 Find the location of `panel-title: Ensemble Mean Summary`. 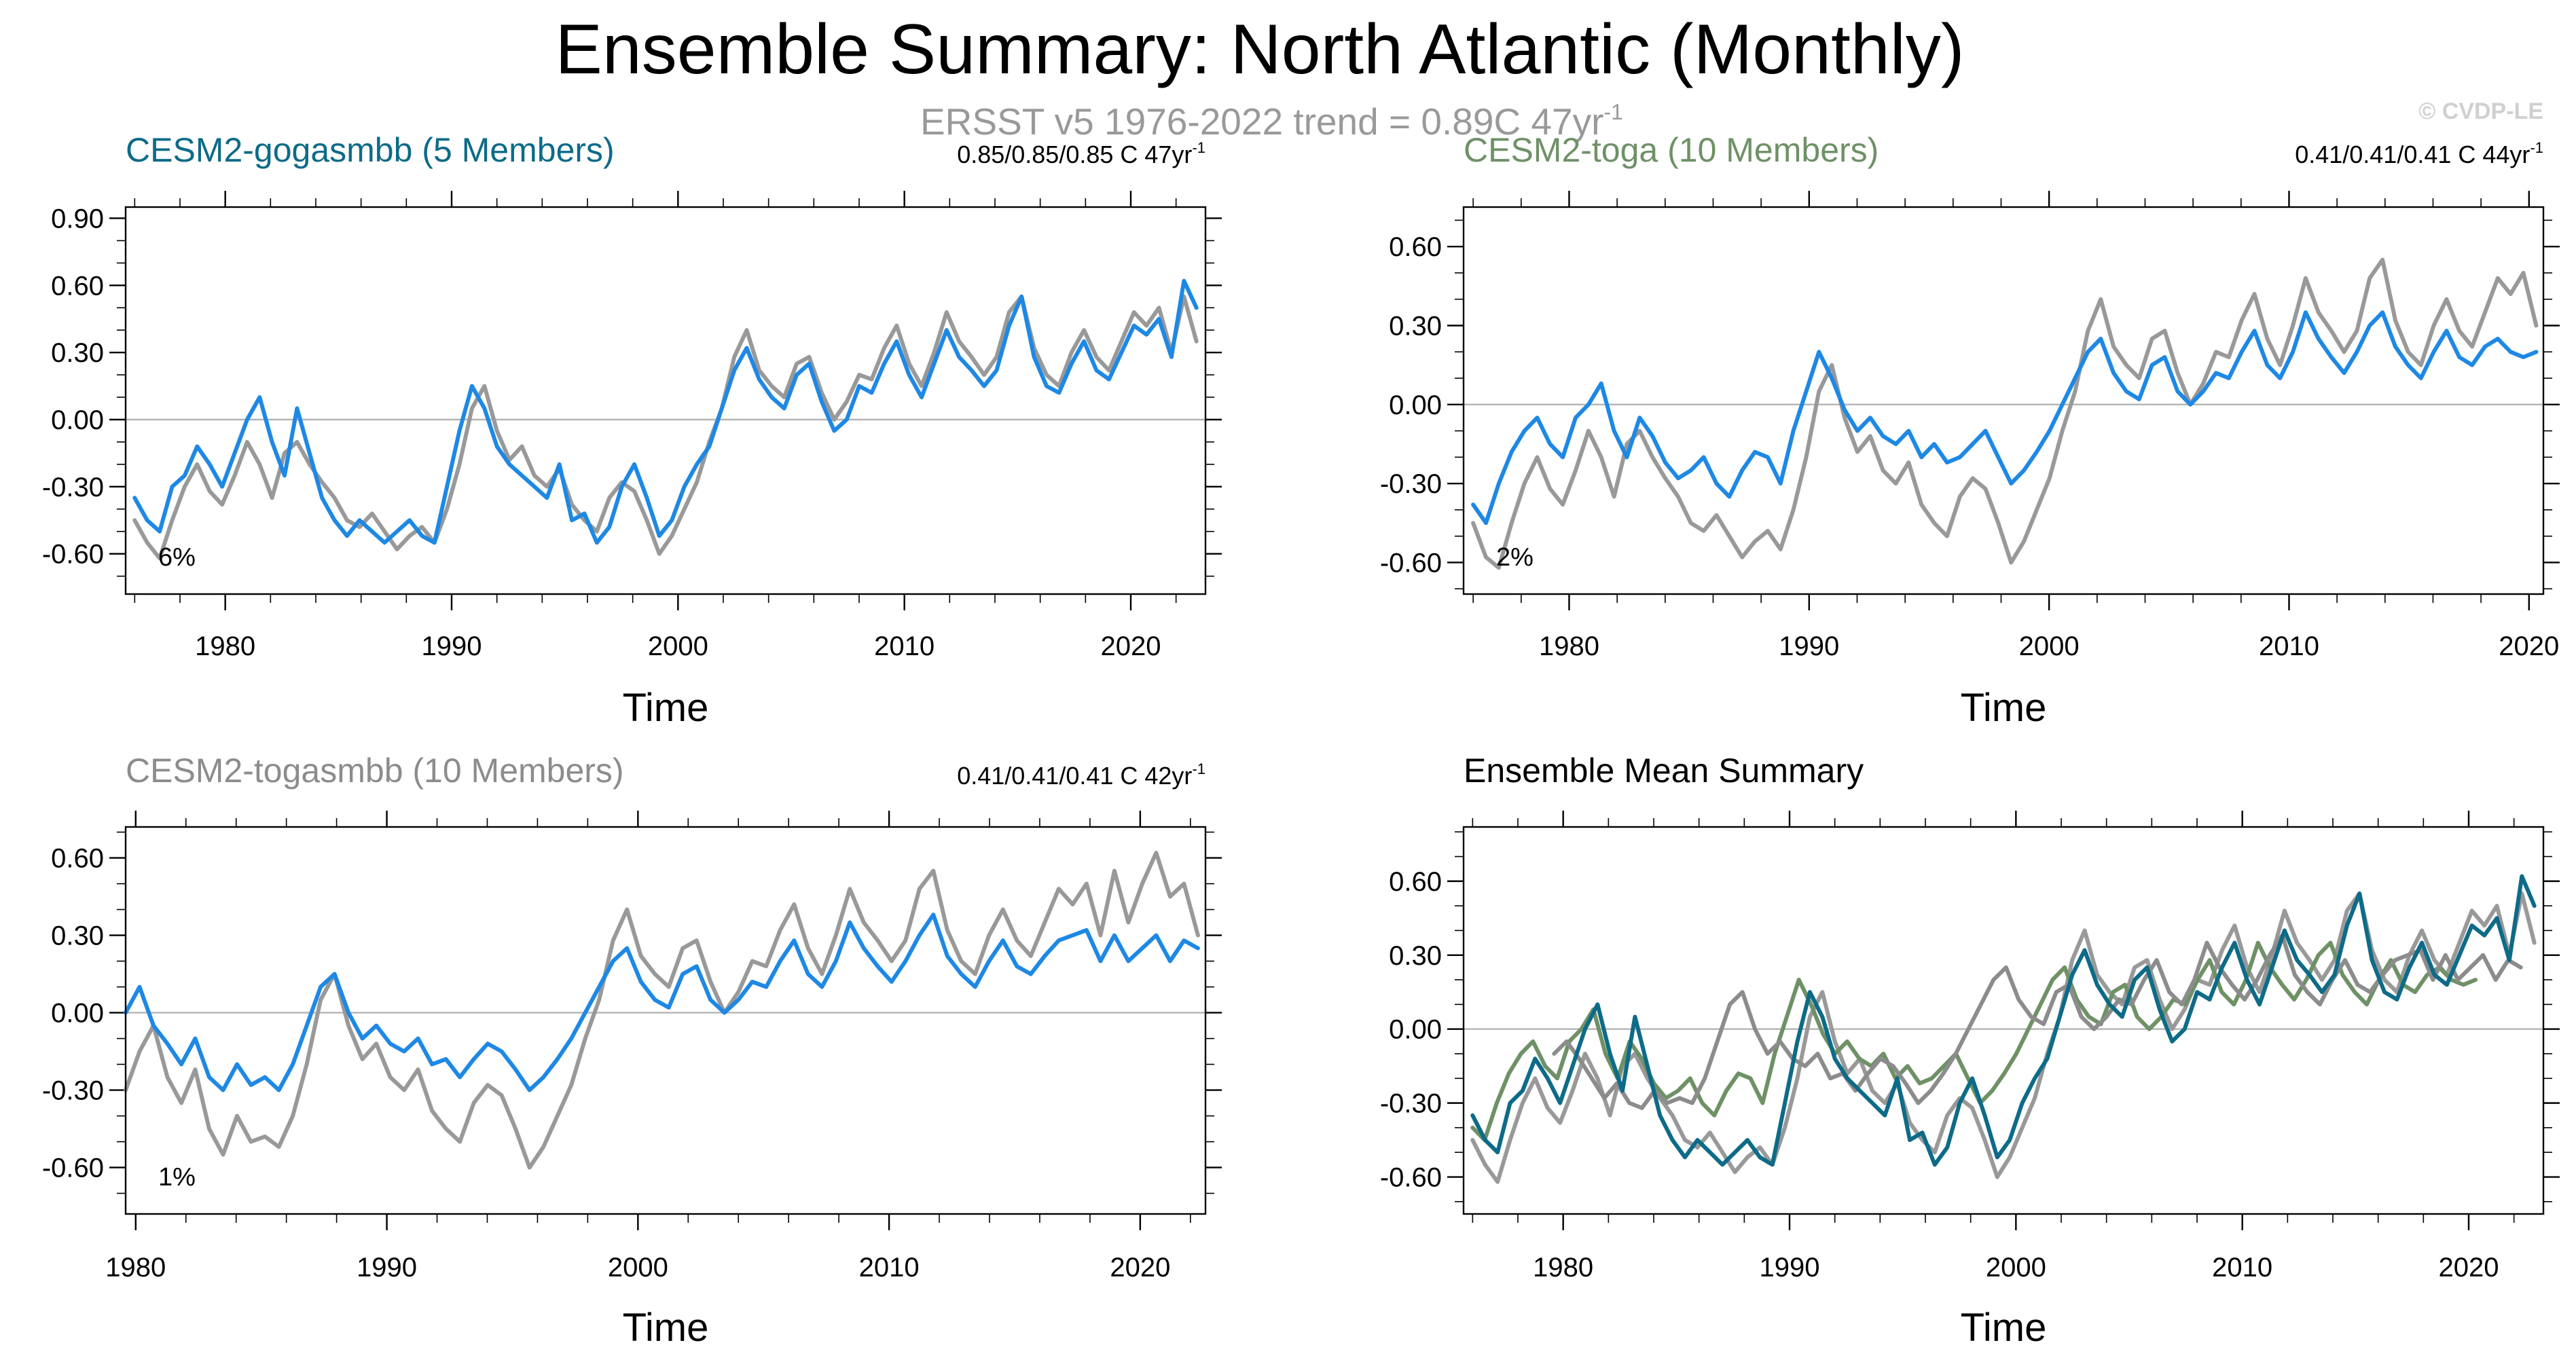

panel-title: Ensemble Mean Summary is located at coordinates (1664, 771).